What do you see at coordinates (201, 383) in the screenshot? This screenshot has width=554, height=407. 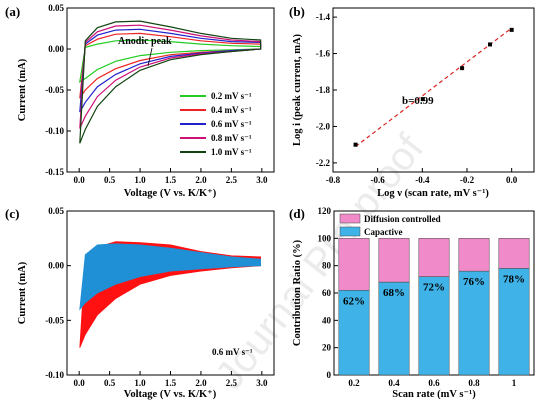 I see `panel-c-xtick-label: 2.0` at bounding box center [201, 383].